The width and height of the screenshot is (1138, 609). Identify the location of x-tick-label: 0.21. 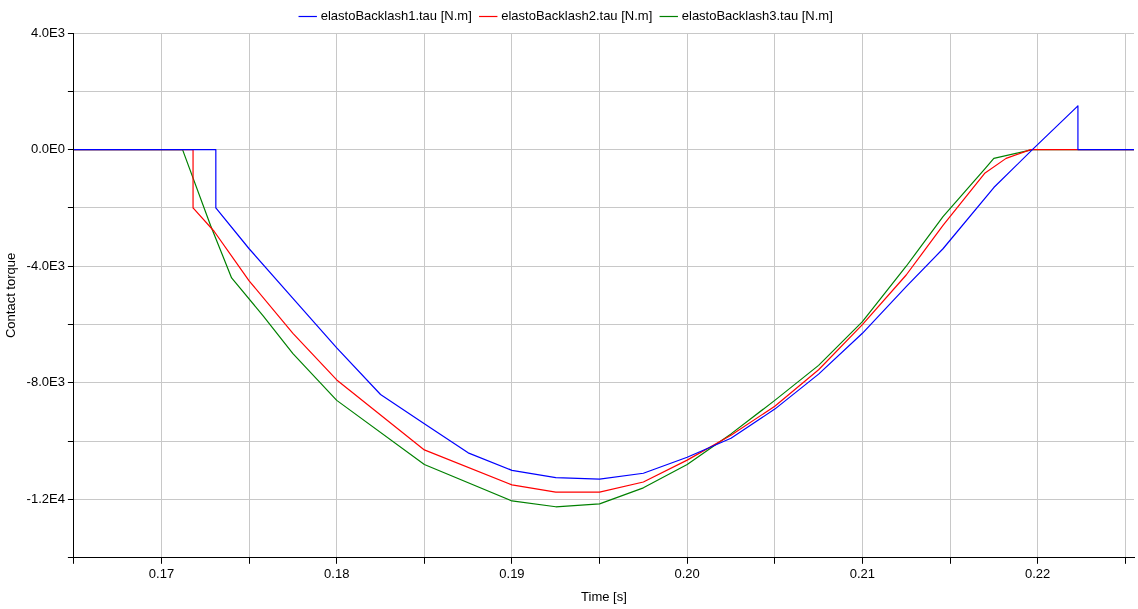
(862, 574).